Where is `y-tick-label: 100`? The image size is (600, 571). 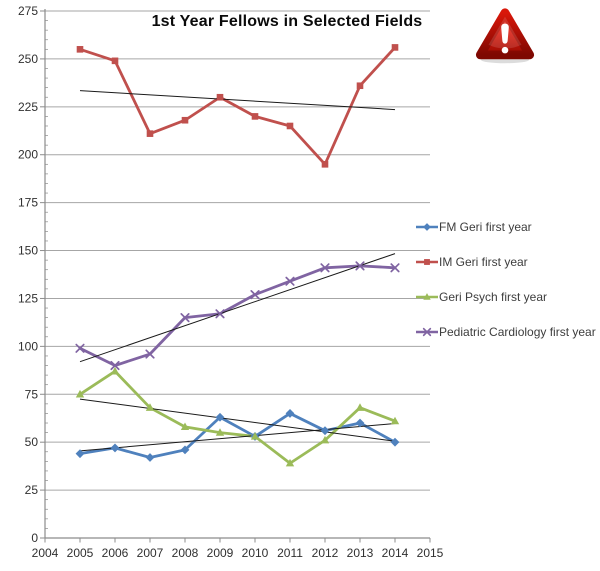
y-tick-label: 100 is located at coordinates (28, 346).